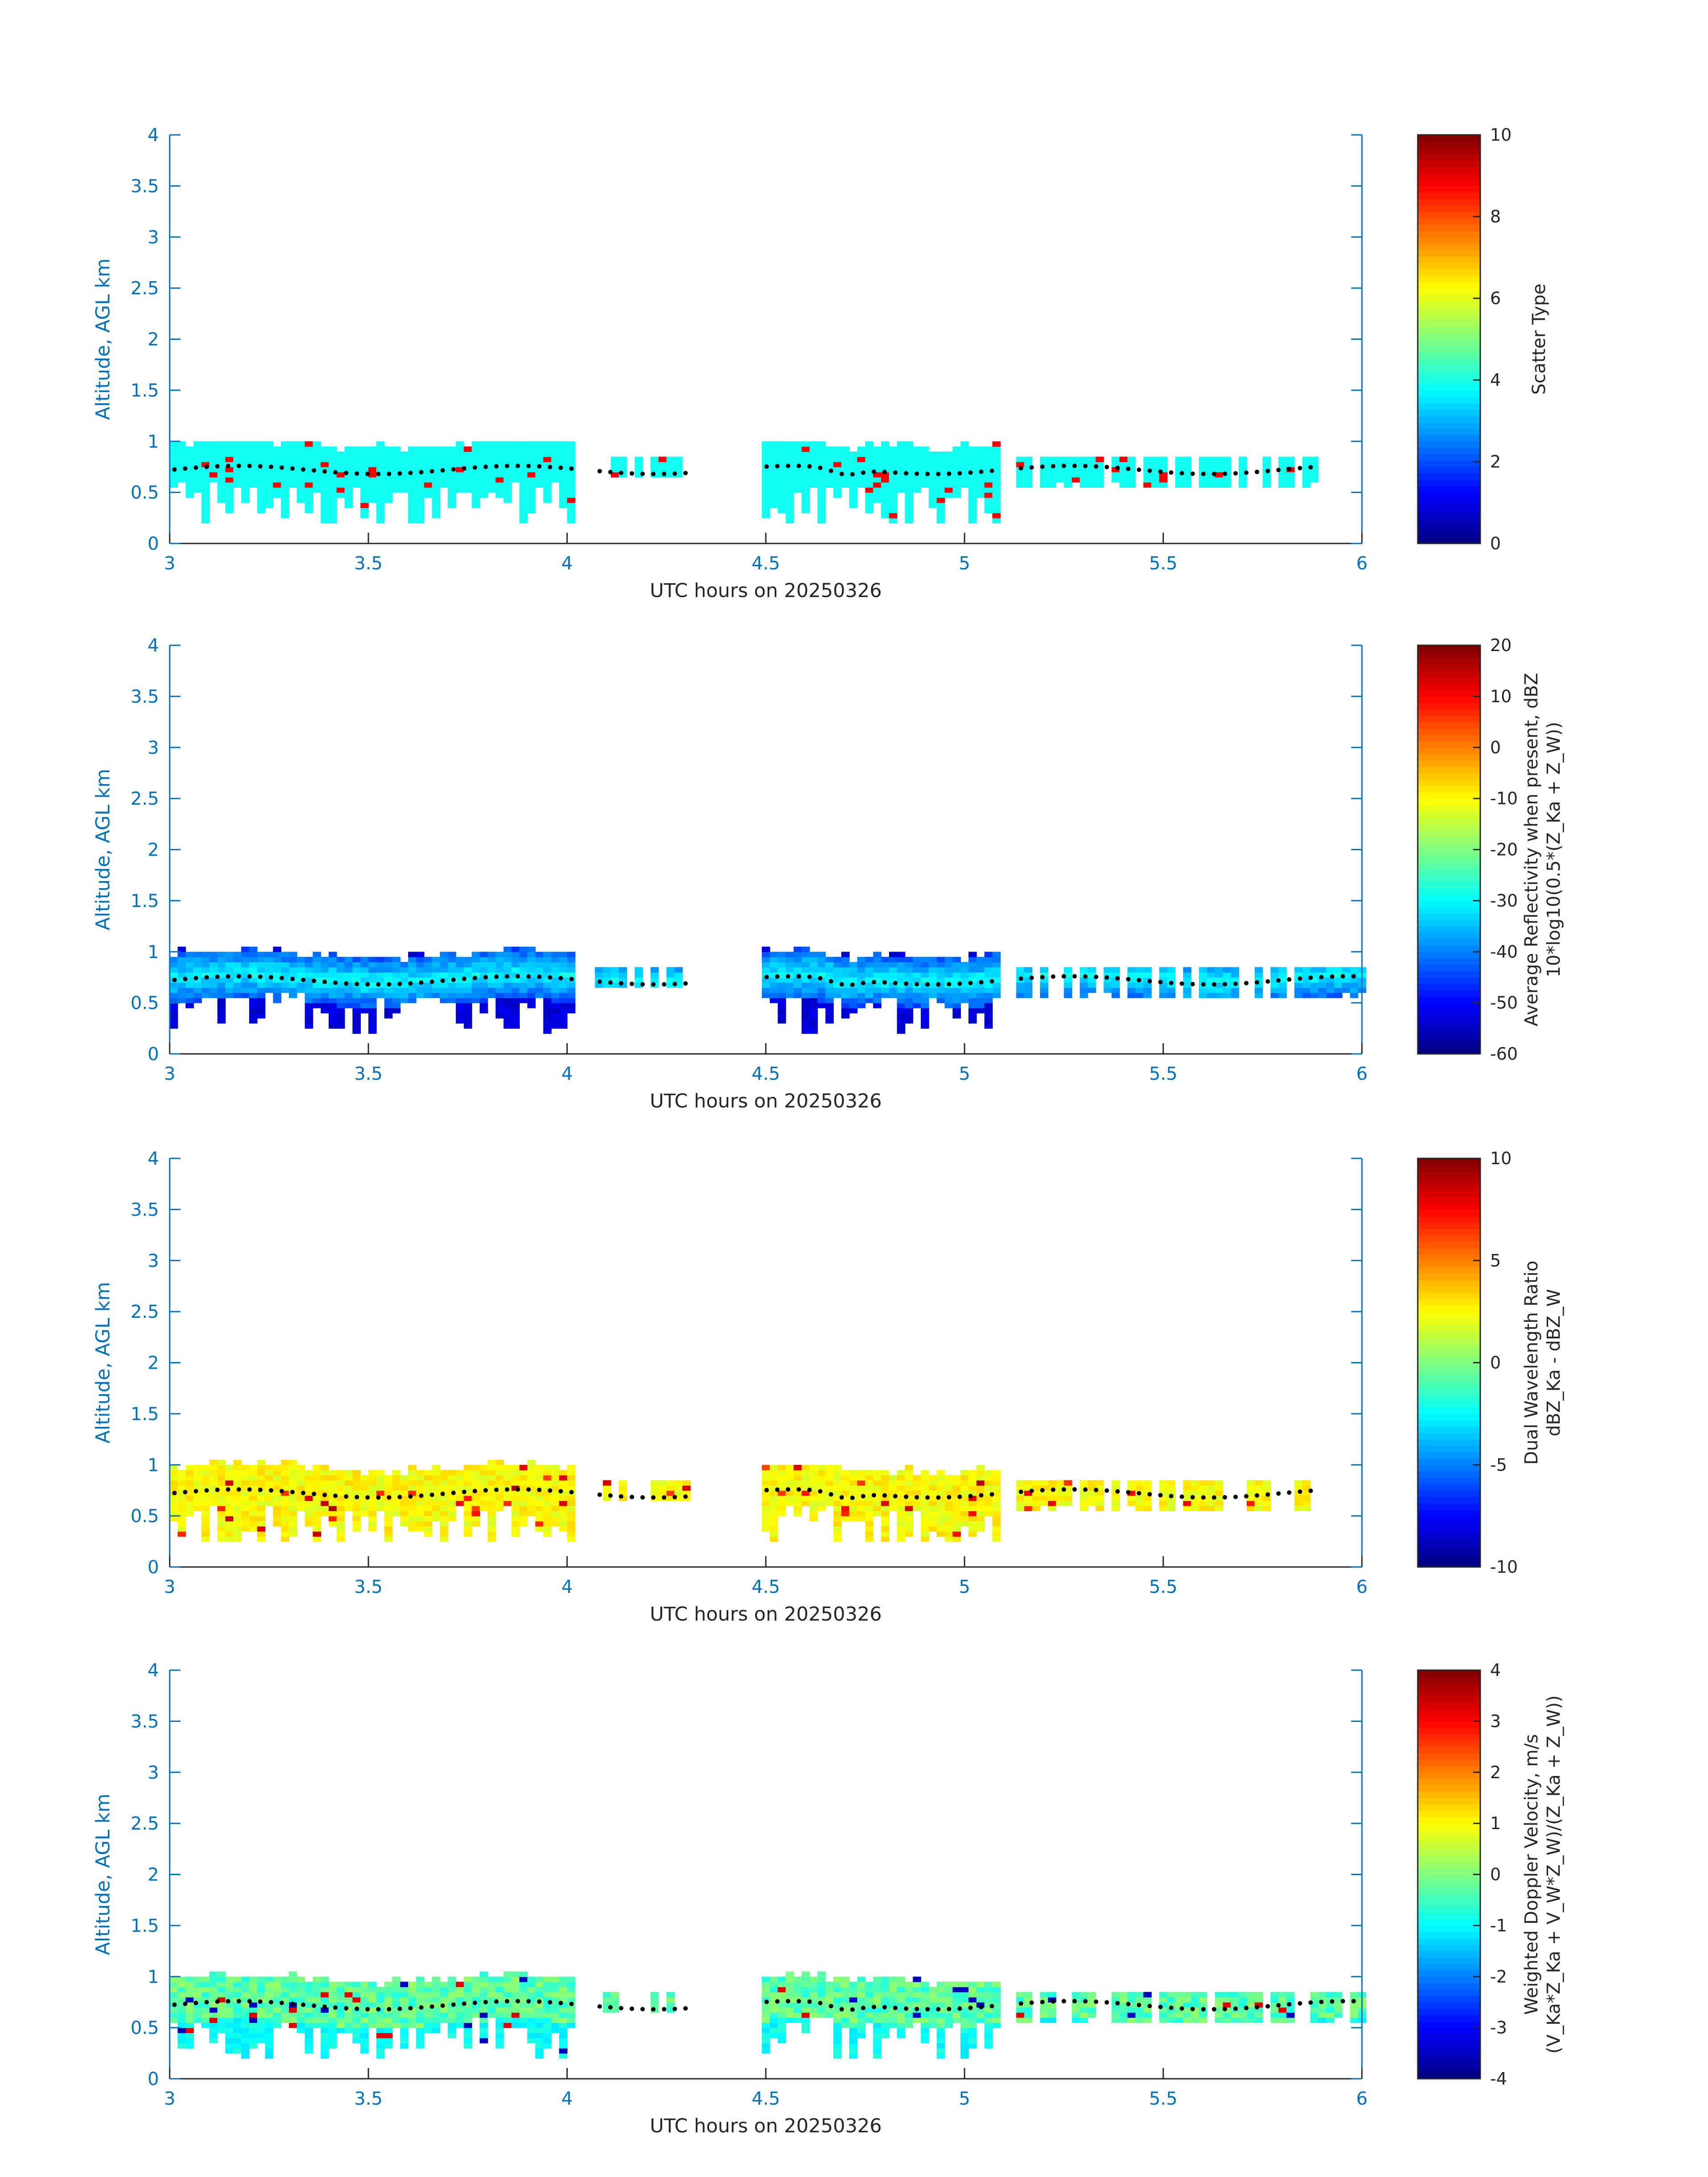 This screenshot has width=1708, height=2177. What do you see at coordinates (1495, 298) in the screenshot?
I see `colorbar-tick-label: 6` at bounding box center [1495, 298].